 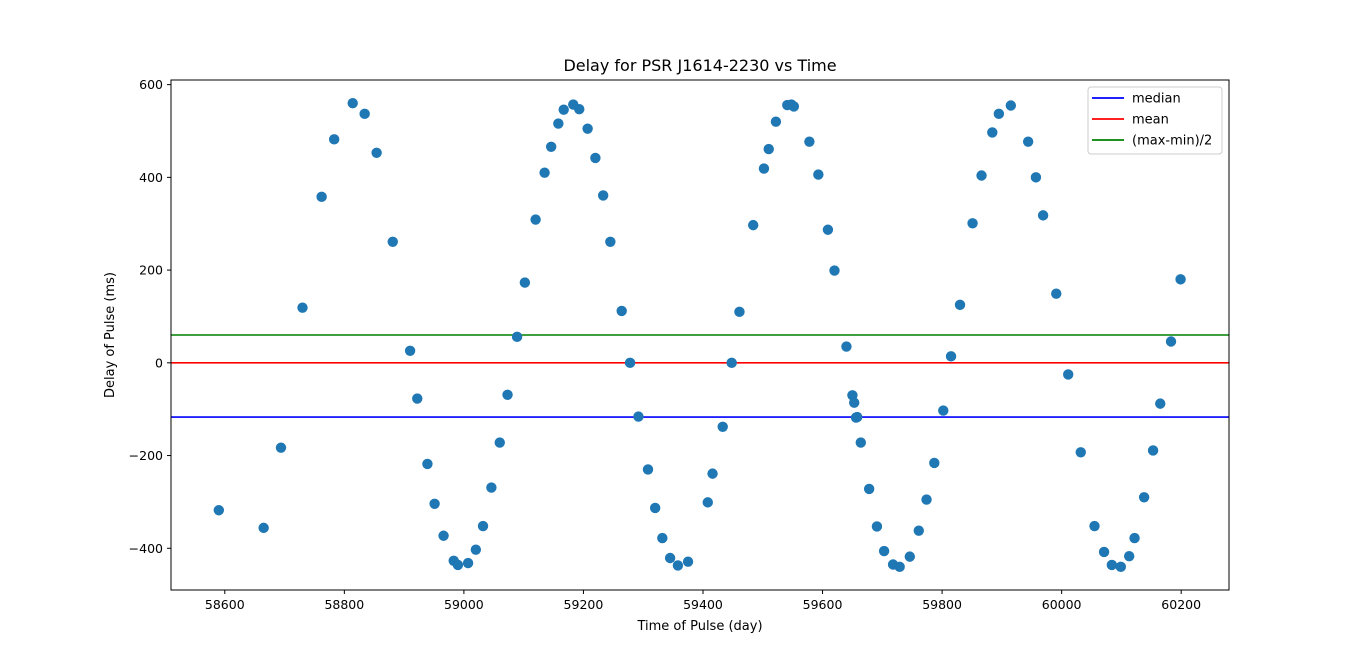 What do you see at coordinates (1181, 604) in the screenshot?
I see `x-tick-label: 60200` at bounding box center [1181, 604].